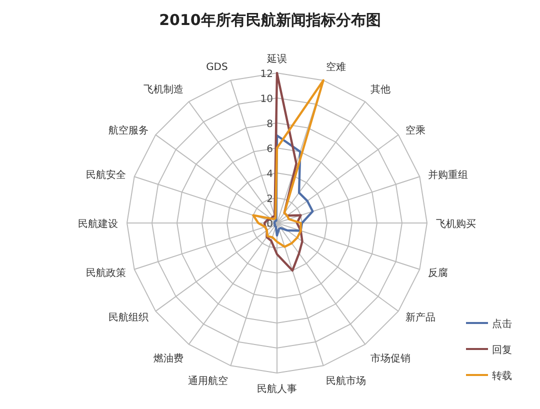  I want to click on spoke-label: 新产品, so click(421, 317).